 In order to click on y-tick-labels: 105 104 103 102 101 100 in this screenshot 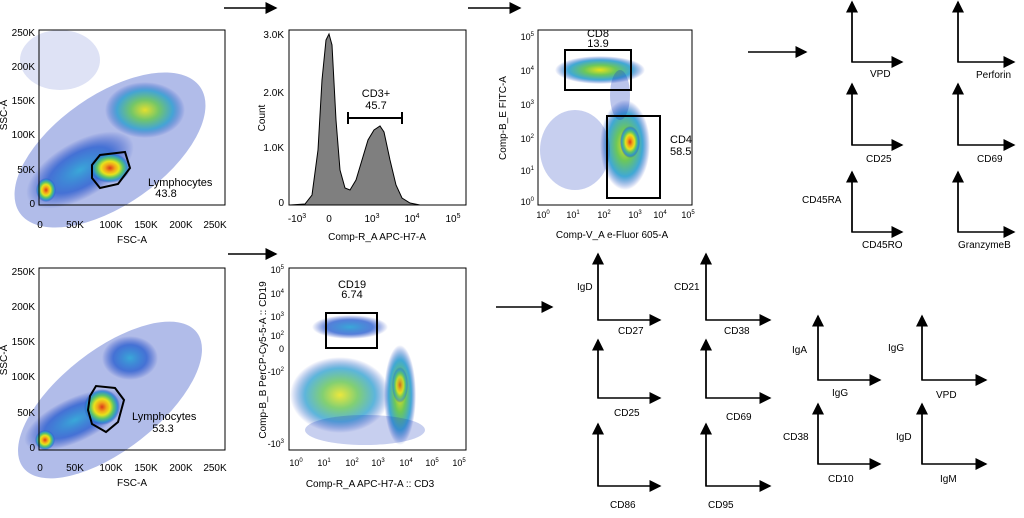, I will do `click(528, 119)`.